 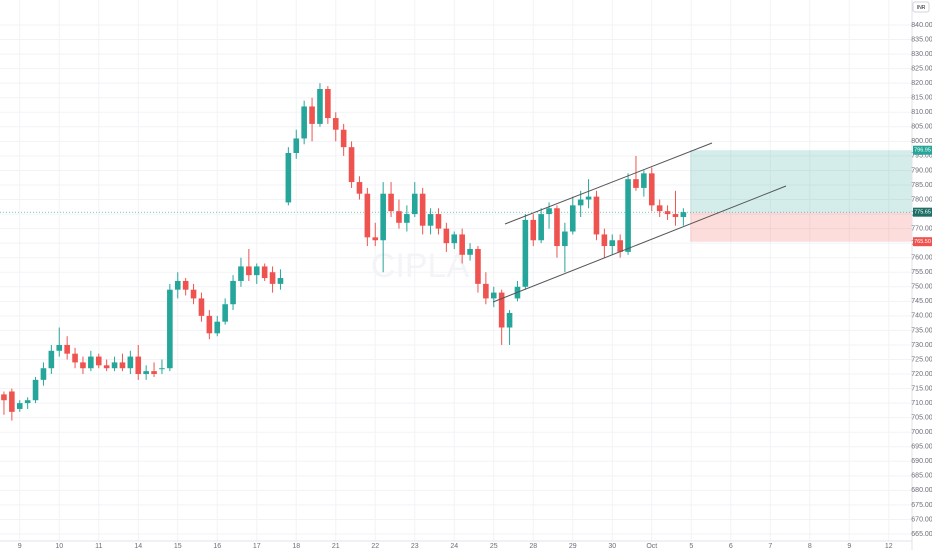 What do you see at coordinates (573, 546) in the screenshot?
I see `x-tick-label: 29` at bounding box center [573, 546].